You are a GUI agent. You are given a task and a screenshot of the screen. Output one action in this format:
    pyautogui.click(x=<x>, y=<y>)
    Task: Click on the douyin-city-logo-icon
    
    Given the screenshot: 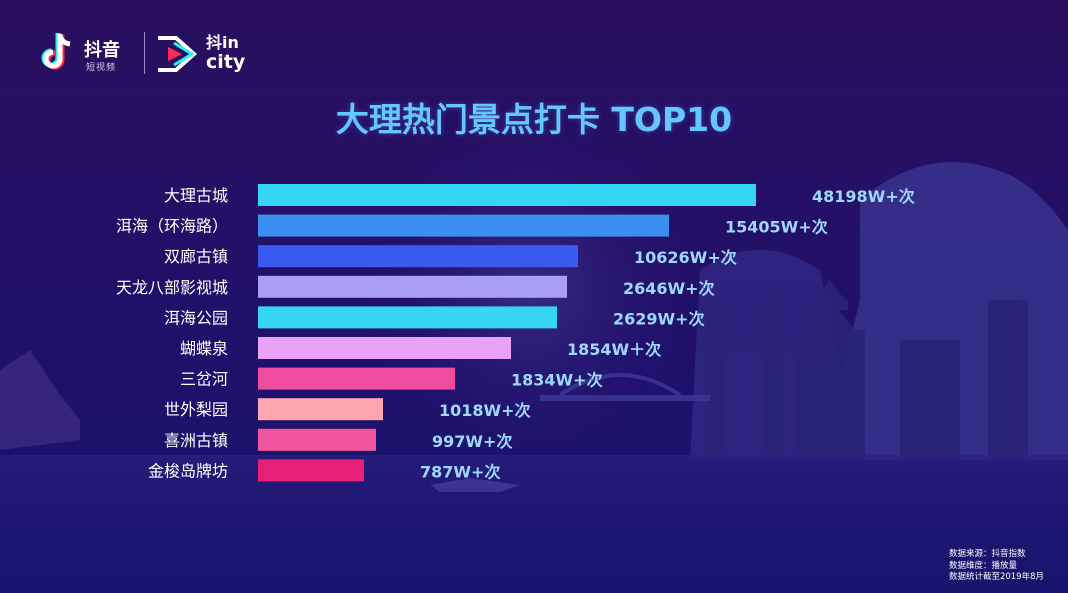 What is the action you would take?
    pyautogui.click(x=178, y=54)
    